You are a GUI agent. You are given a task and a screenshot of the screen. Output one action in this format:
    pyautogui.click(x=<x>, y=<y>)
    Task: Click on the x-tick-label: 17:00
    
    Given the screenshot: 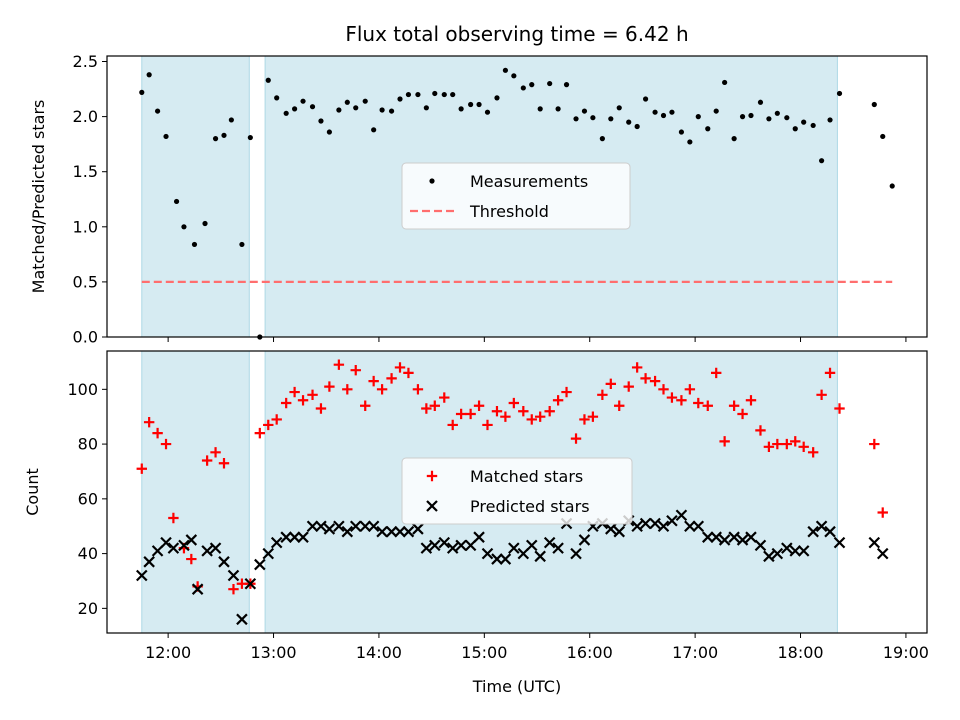 What is the action you would take?
    pyautogui.click(x=695, y=652)
    